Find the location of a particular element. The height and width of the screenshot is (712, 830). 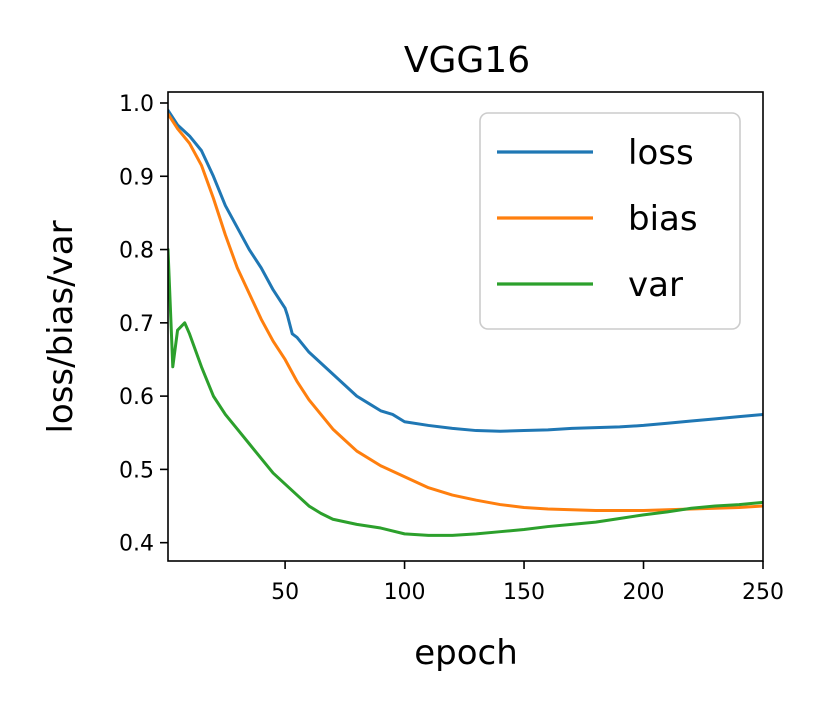

legend: loss bias var is located at coordinates (610, 221).